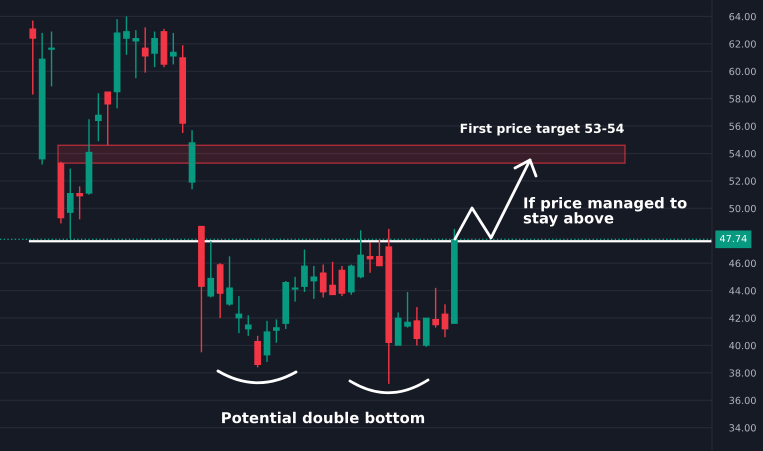 Image resolution: width=763 pixels, height=451 pixels. Describe the element at coordinates (742, 318) in the screenshot. I see `y-tick-label: 42.00` at that location.